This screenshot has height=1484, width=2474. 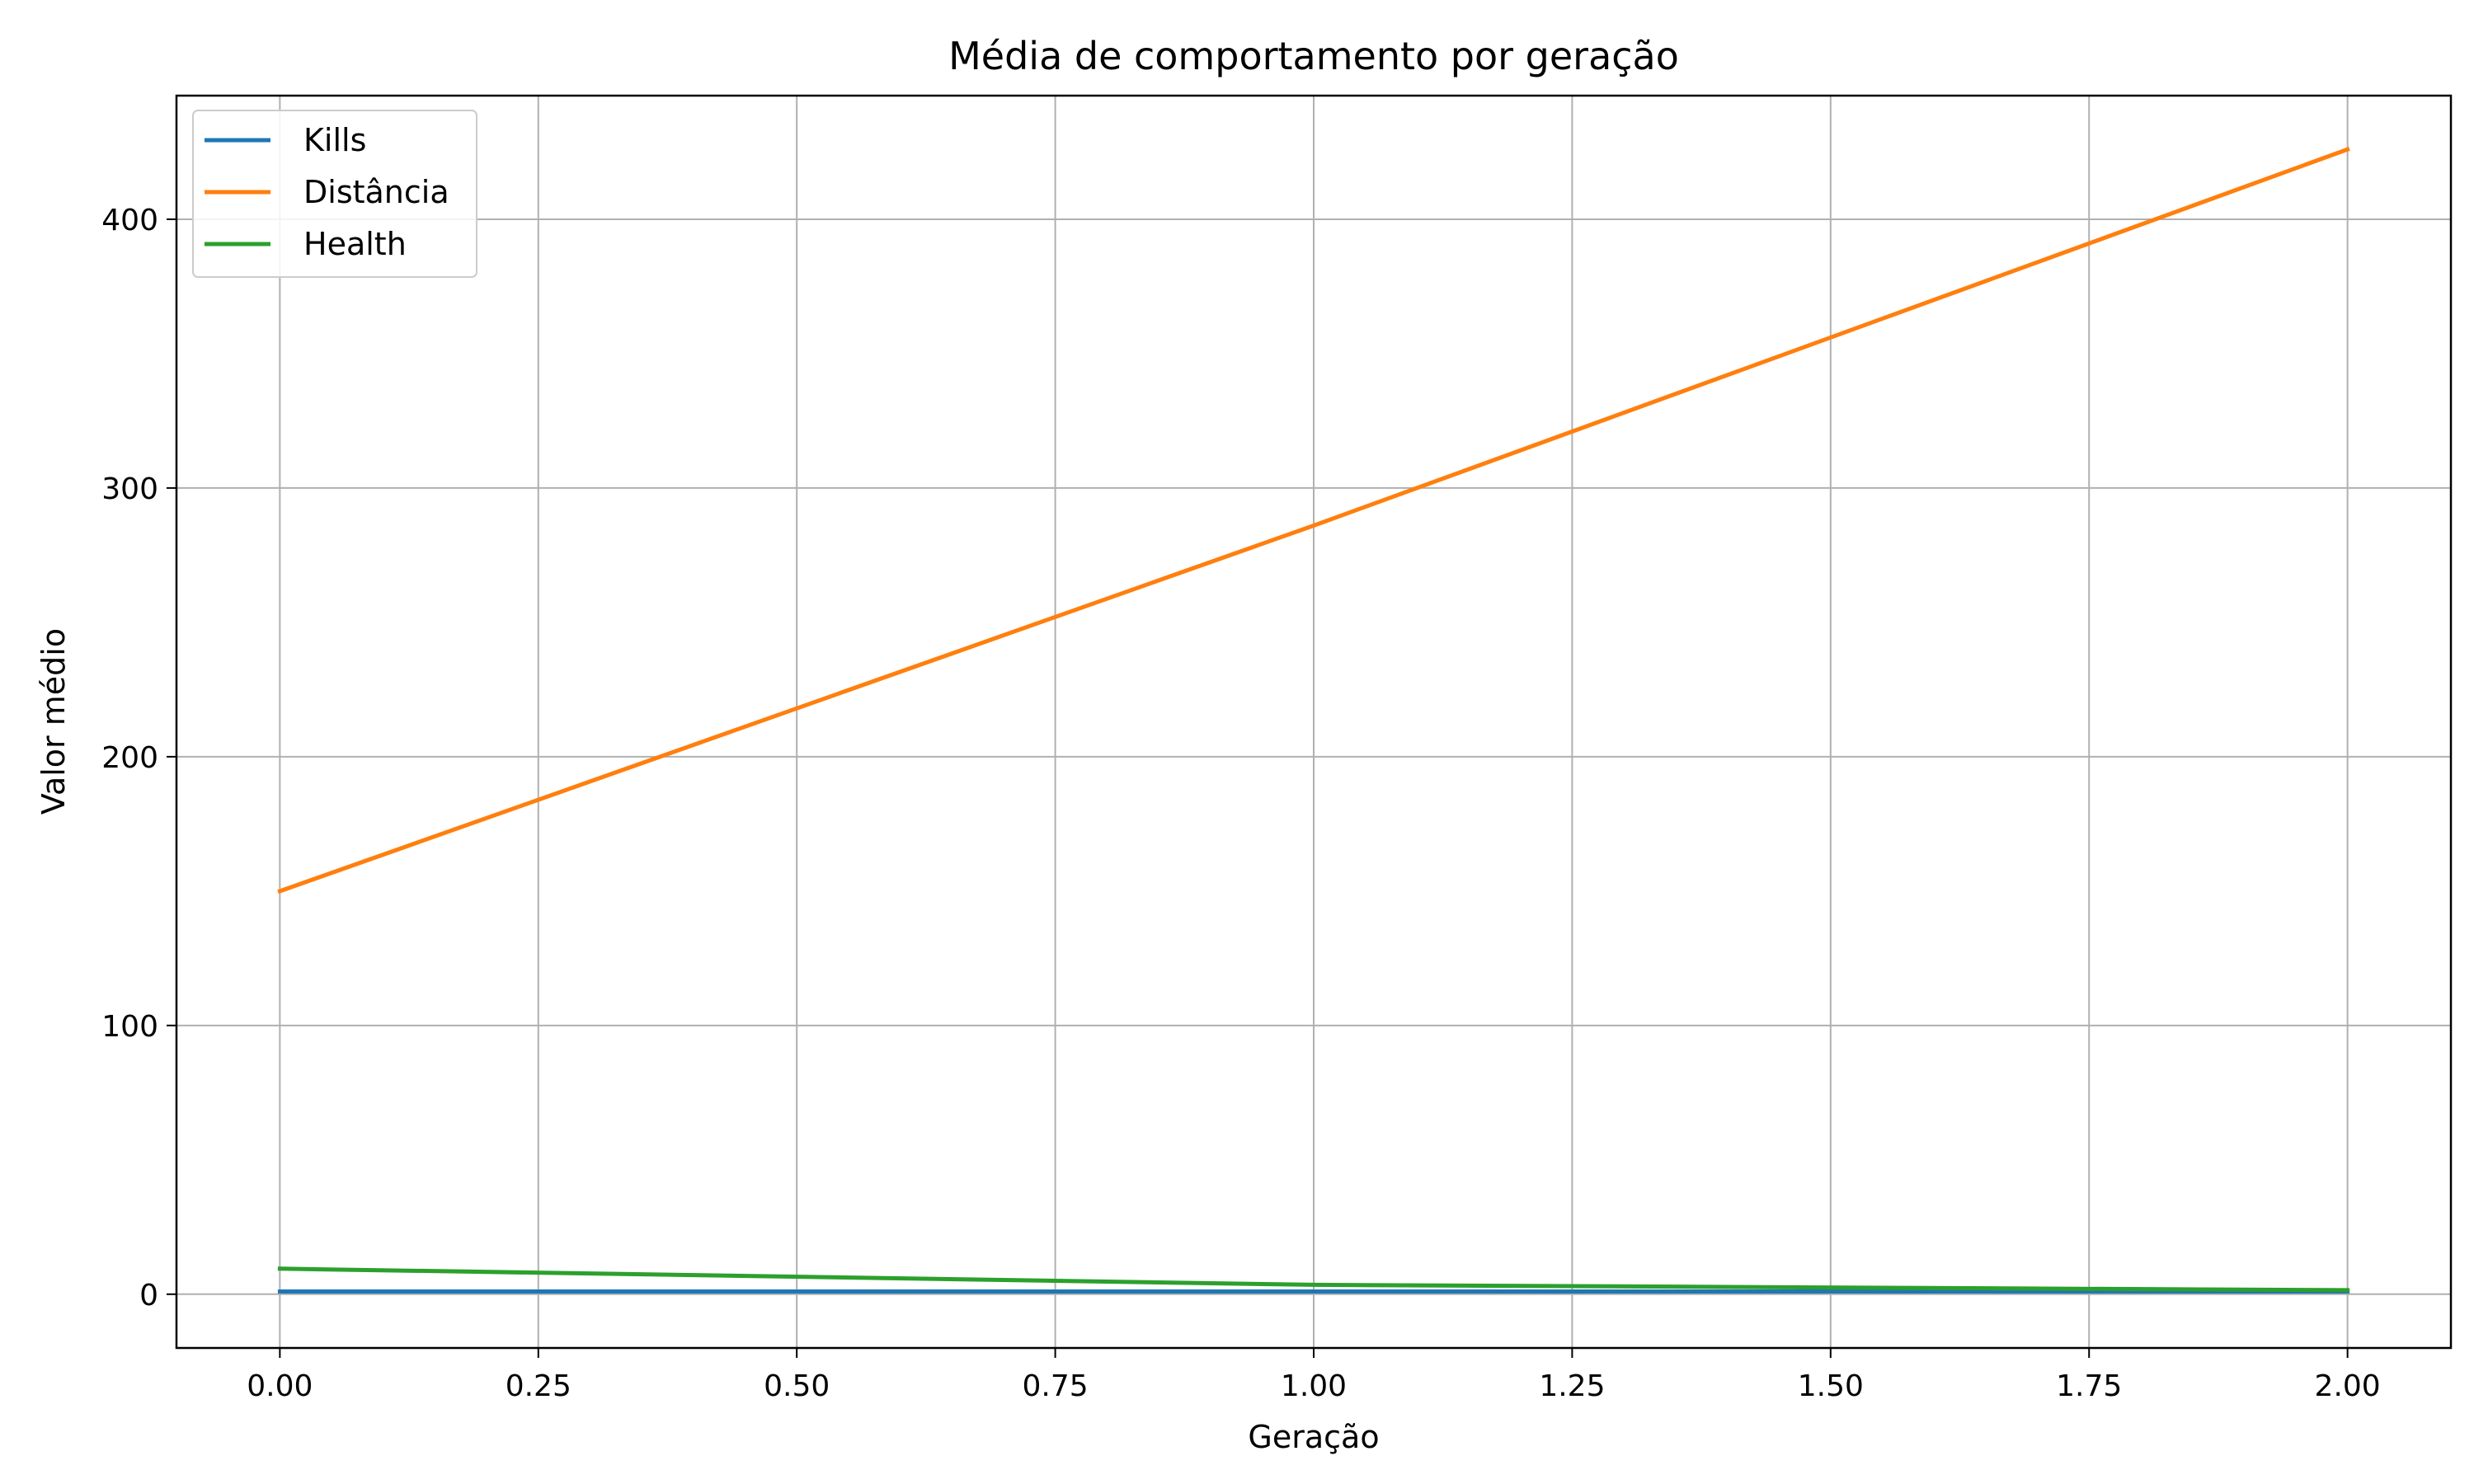 I want to click on y-tick-label: 100, so click(x=129, y=1027).